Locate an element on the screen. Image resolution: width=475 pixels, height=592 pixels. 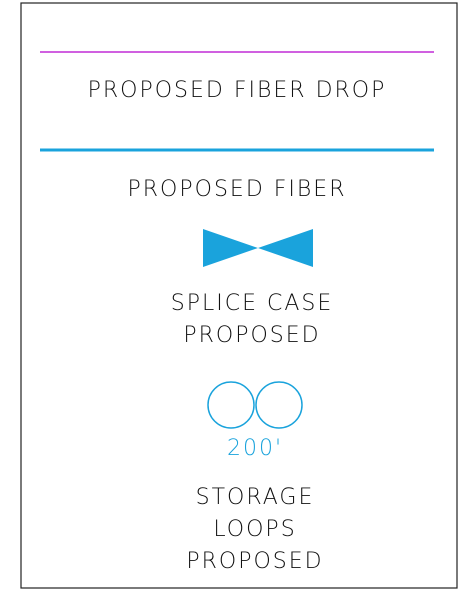
storage-label-2: LOOPS is located at coordinates (254, 529).